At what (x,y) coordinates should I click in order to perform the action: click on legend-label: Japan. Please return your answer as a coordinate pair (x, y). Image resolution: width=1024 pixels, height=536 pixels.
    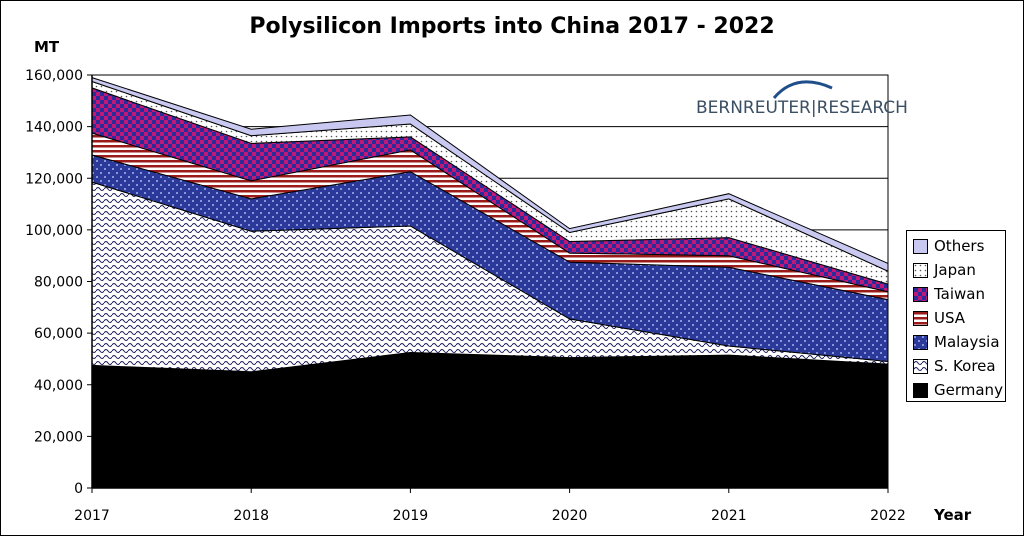
    Looking at the image, I should click on (955, 270).